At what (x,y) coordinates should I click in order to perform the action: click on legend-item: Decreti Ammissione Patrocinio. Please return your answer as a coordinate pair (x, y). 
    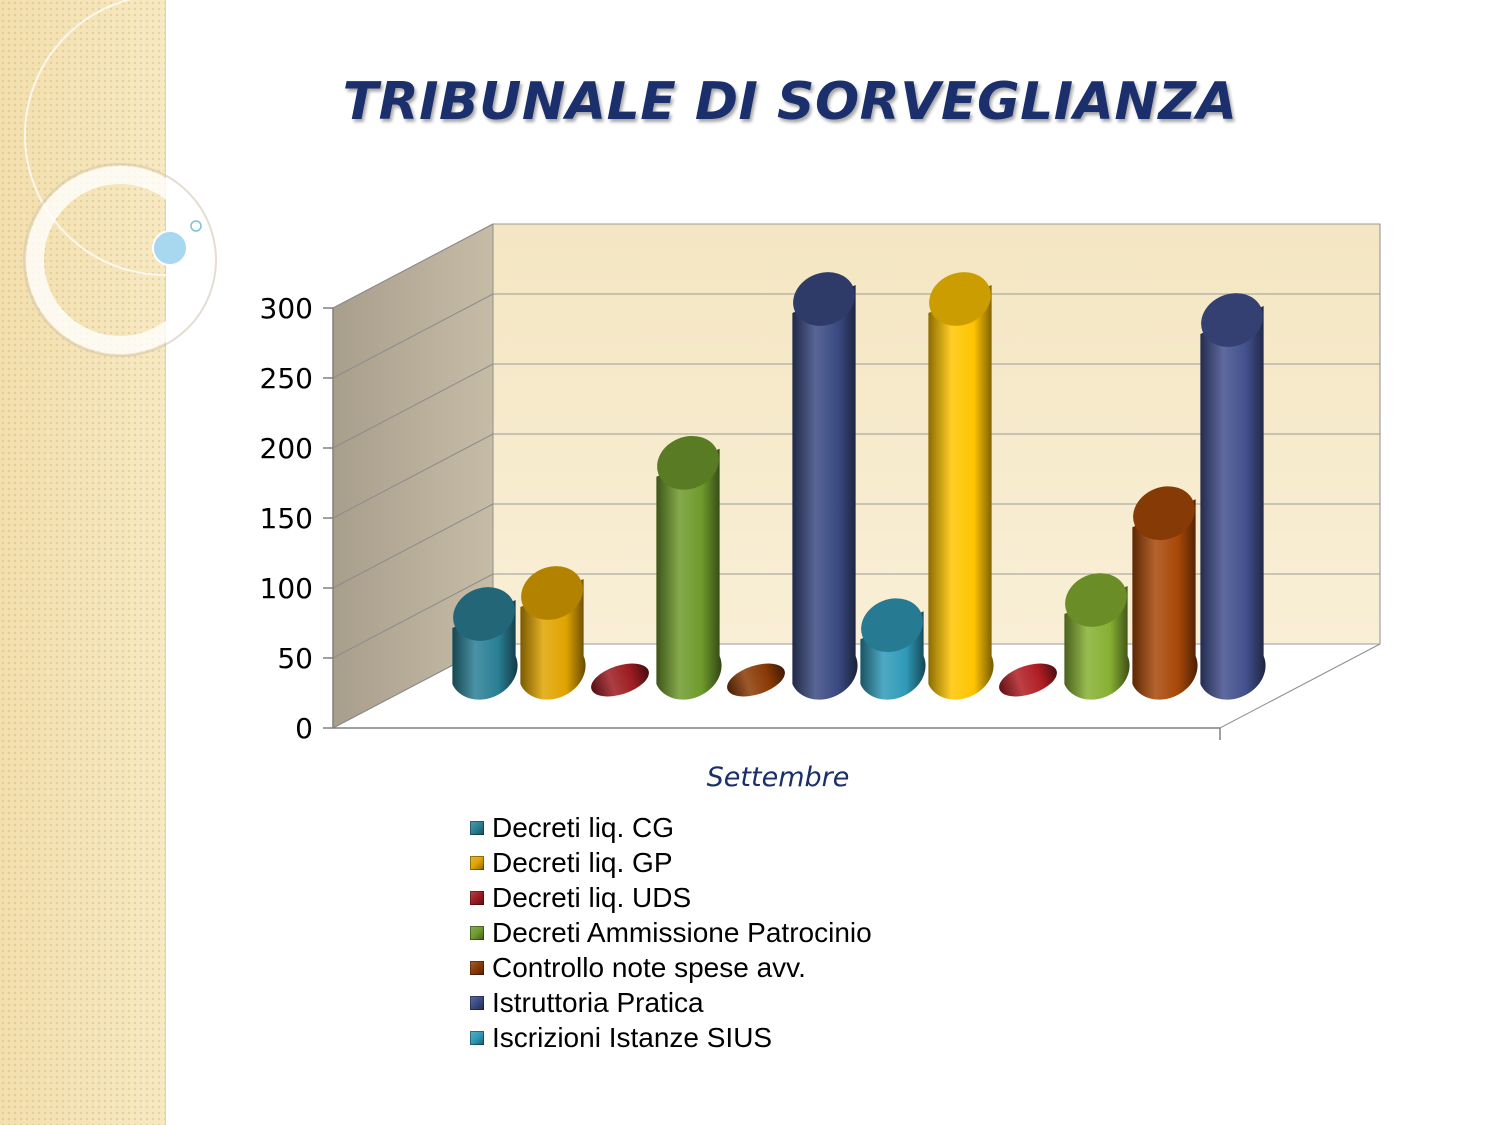
    Looking at the image, I should click on (671, 932).